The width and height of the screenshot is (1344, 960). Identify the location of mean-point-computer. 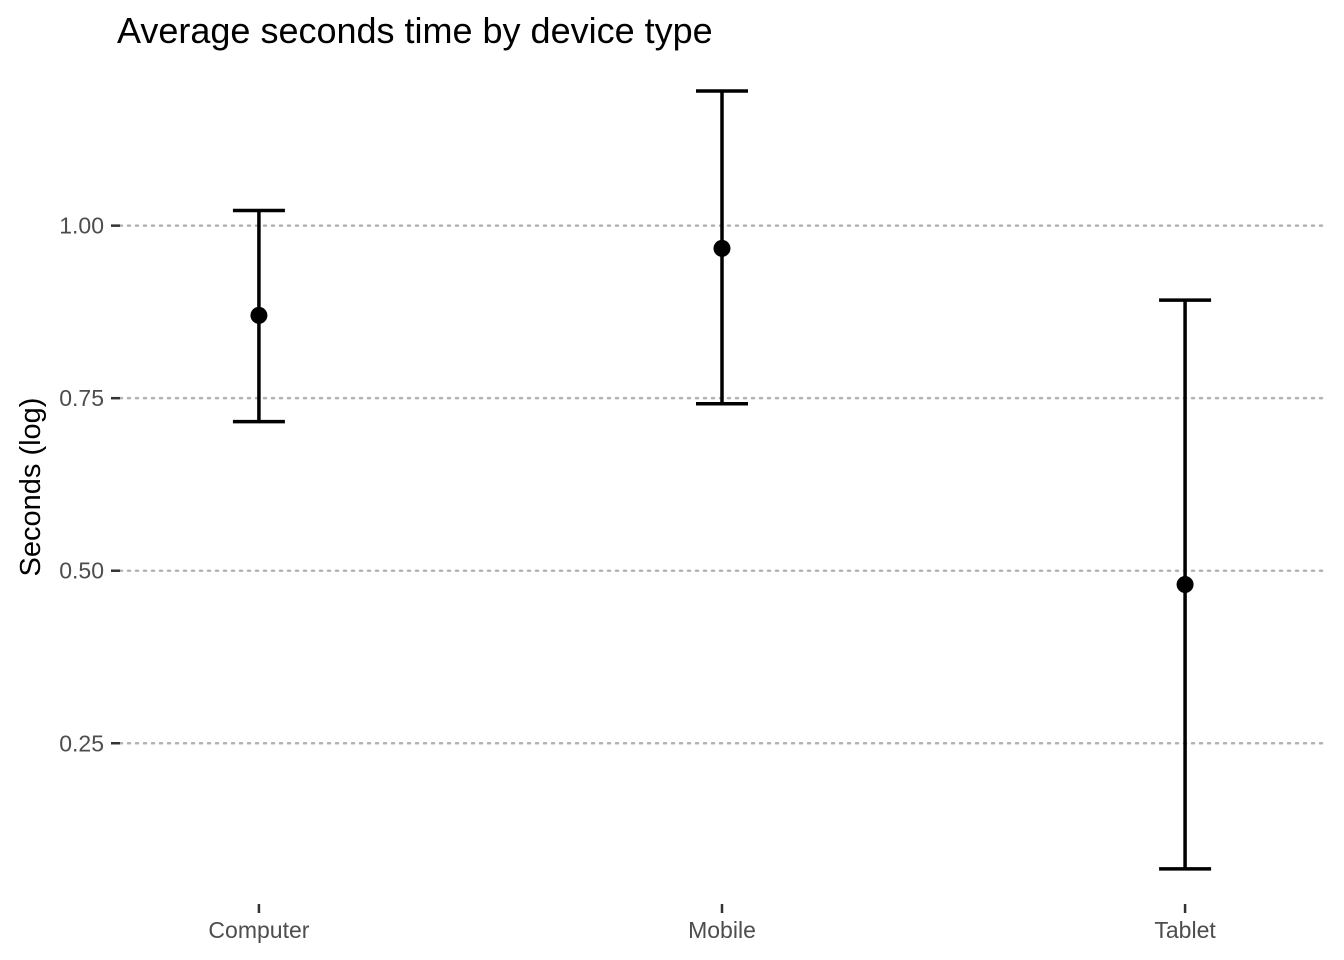
(259, 315).